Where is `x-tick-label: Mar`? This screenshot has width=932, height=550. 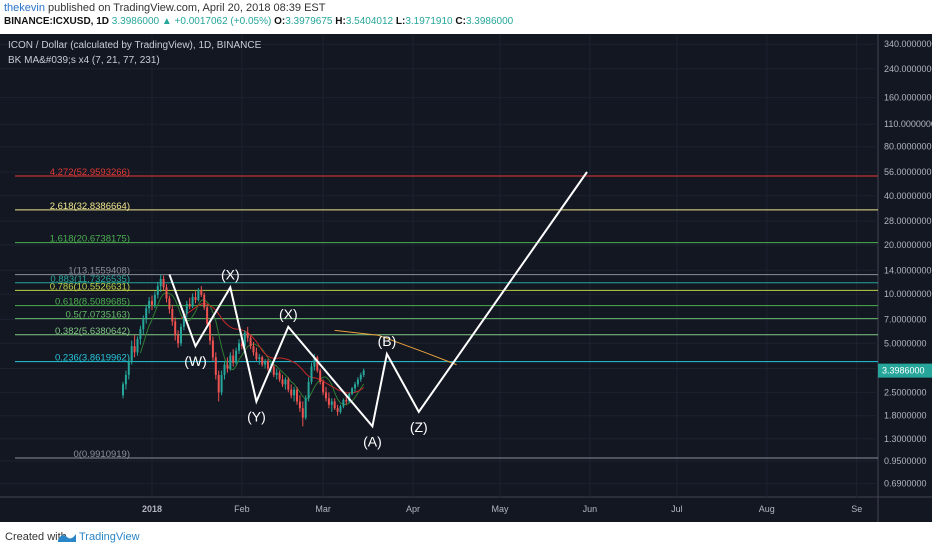 x-tick-label: Mar is located at coordinates (323, 509).